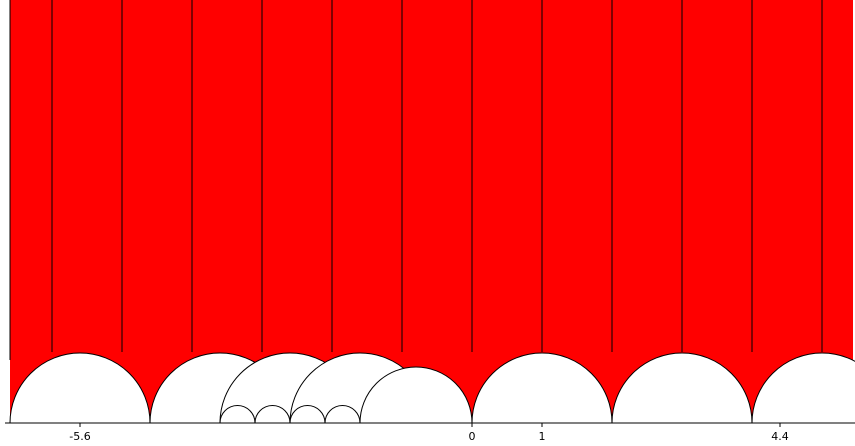 The image size is (855, 446). Describe the element at coordinates (780, 436) in the screenshot. I see `x-tick-label: 4.4` at that location.